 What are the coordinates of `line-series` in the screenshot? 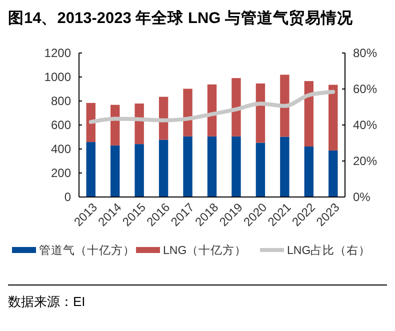 It's located at (212, 107).